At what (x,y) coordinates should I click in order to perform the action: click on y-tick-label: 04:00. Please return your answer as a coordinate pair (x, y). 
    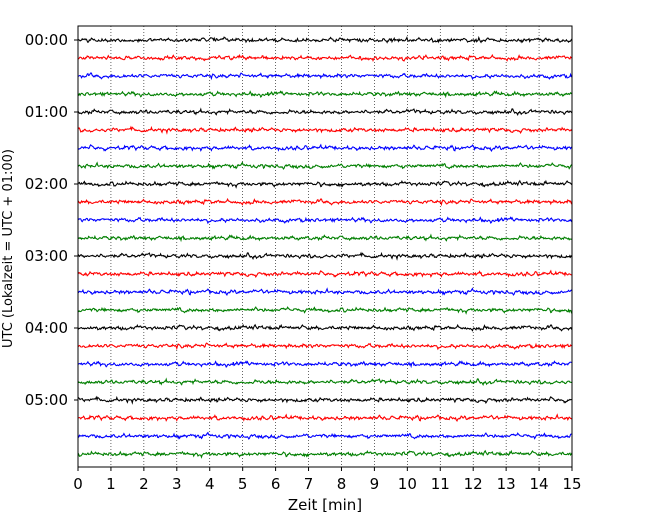
    Looking at the image, I should click on (46, 328).